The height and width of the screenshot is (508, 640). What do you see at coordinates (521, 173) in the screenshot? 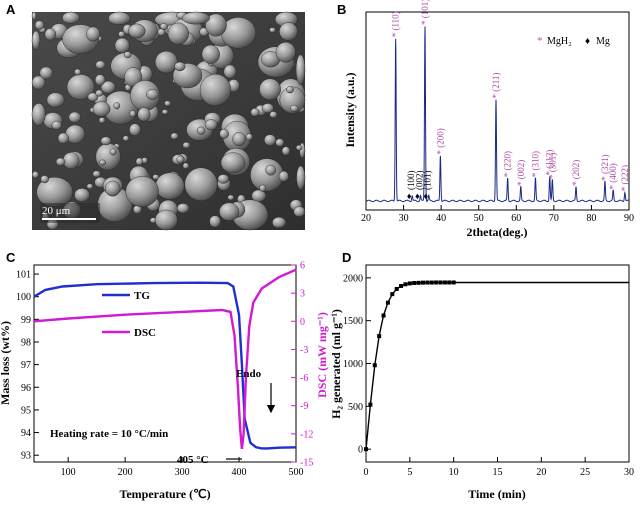
I see `xrd-peak-label: * (002)` at bounding box center [521, 173].